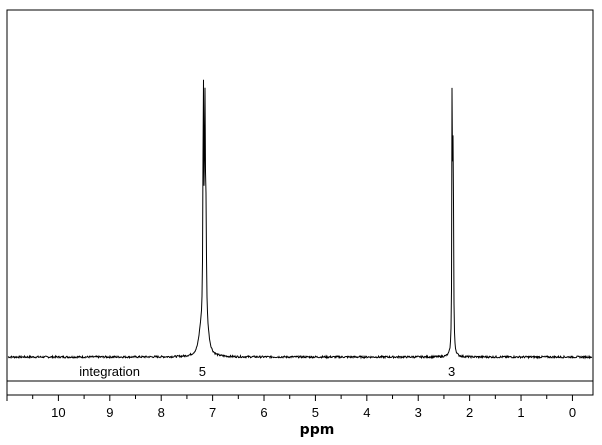  Describe the element at coordinates (572, 412) in the screenshot. I see `x-tick-label: 0` at that location.